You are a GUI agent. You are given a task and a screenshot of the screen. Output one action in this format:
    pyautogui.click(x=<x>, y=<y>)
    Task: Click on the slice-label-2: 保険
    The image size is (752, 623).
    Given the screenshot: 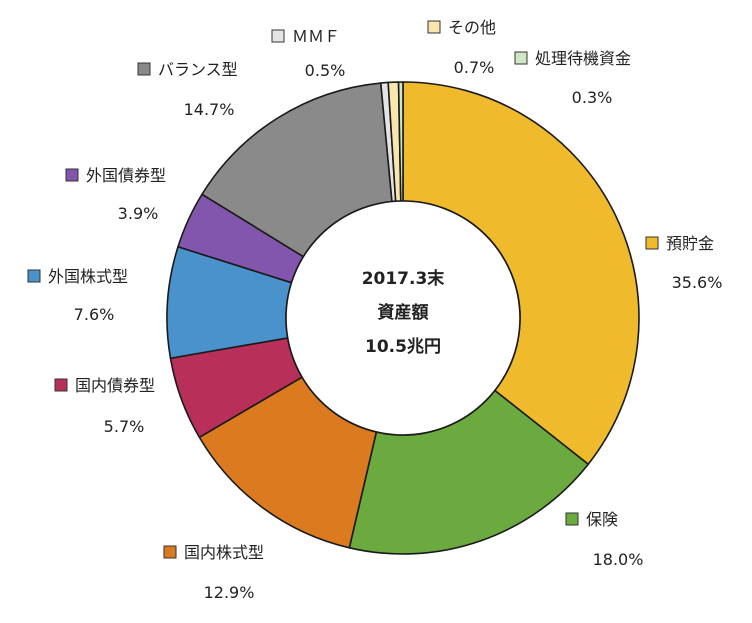 What is the action you would take?
    pyautogui.click(x=602, y=519)
    